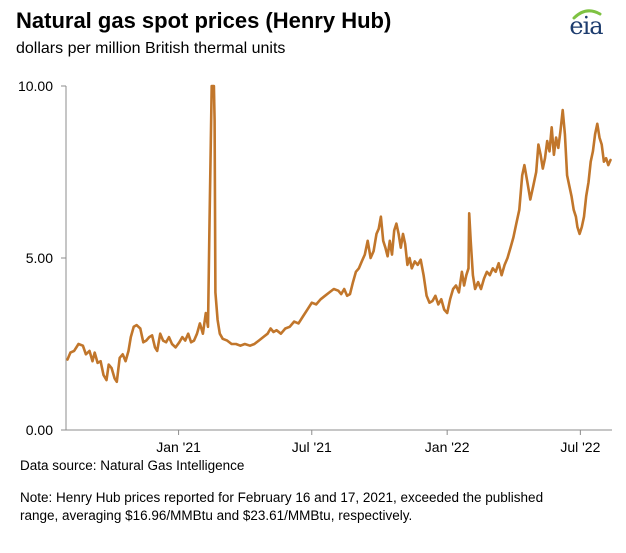  Describe the element at coordinates (378, 442) in the screenshot. I see `x-axis-ticks: Jan '21 Jul '21 Jan '22 Jul '22` at that location.